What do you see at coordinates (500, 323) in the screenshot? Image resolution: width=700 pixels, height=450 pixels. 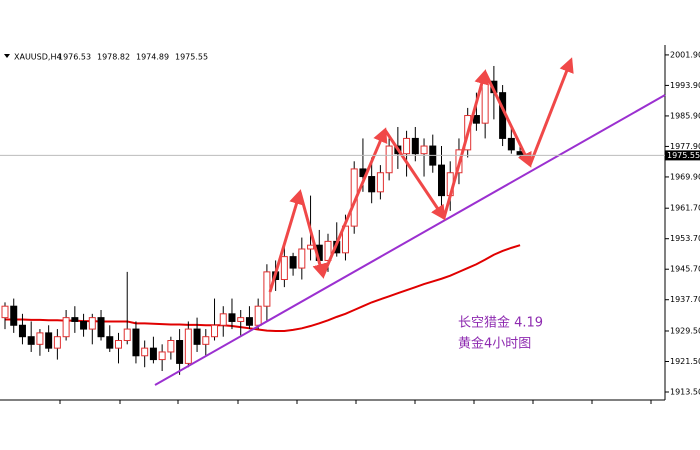 I see `annotation: 长空猎金 4.19` at bounding box center [500, 323].